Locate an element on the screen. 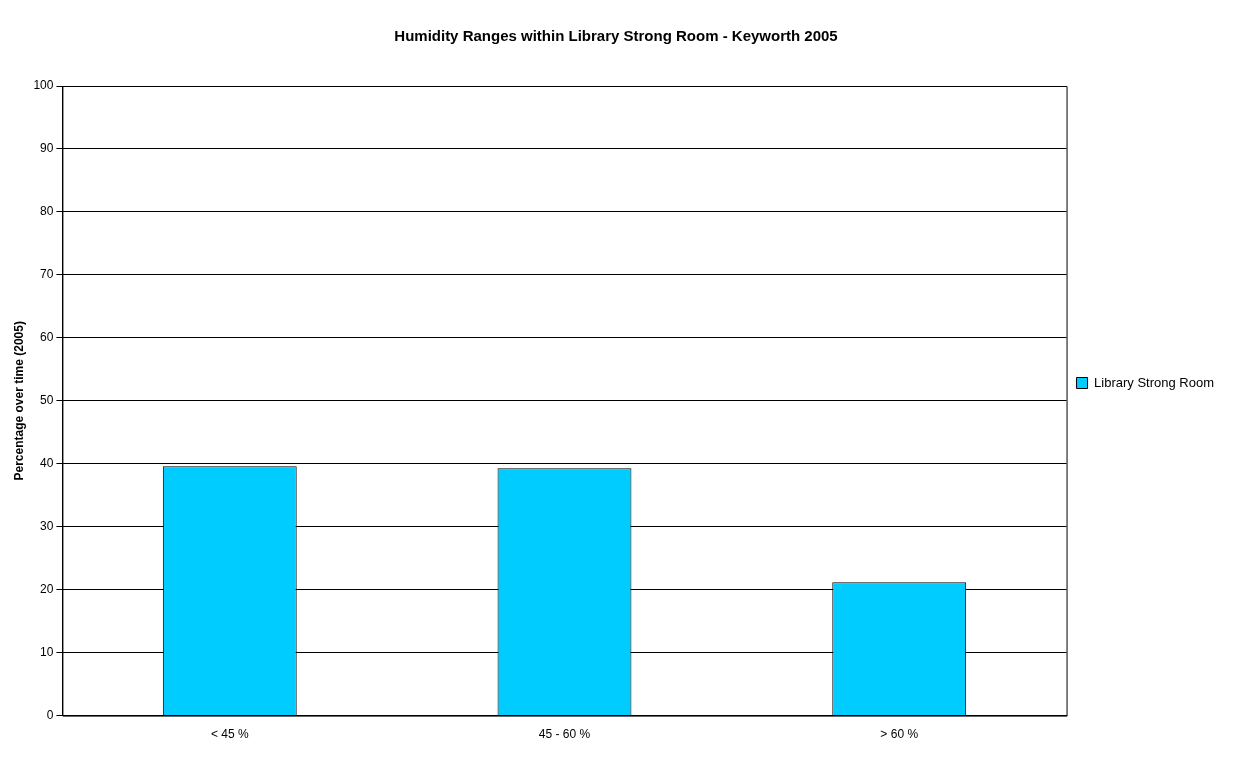 The width and height of the screenshot is (1242, 758). y-tick-label: 20 is located at coordinates (47, 588).